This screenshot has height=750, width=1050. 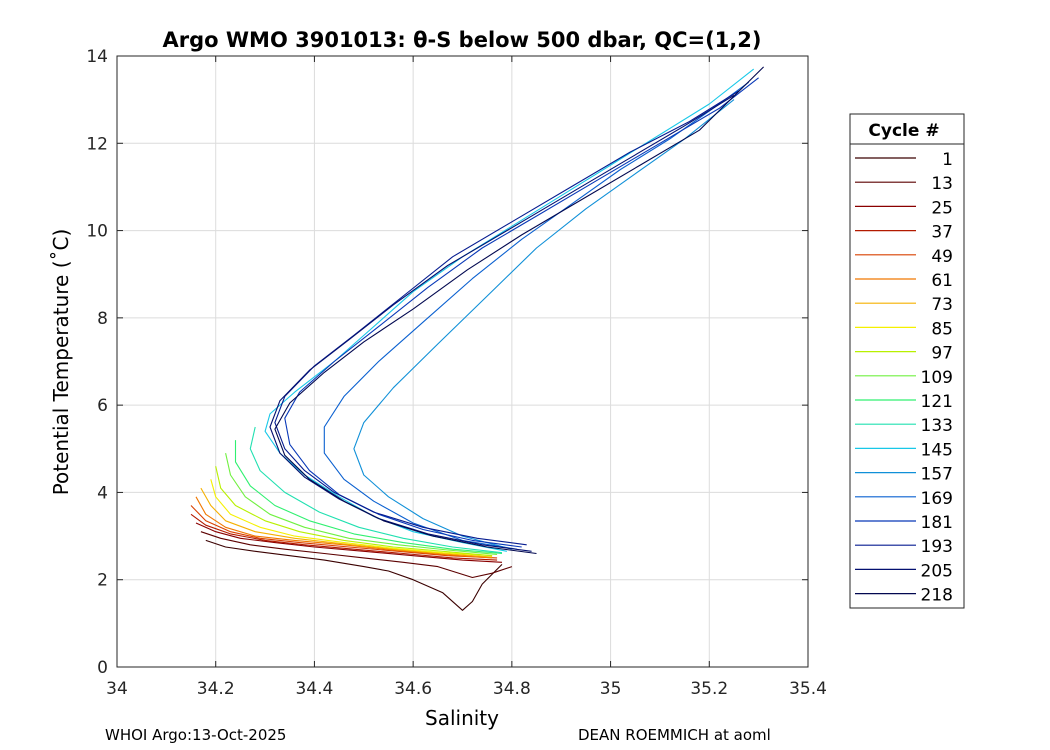 I want to click on x-tick-label: 34.2, so click(x=216, y=689).